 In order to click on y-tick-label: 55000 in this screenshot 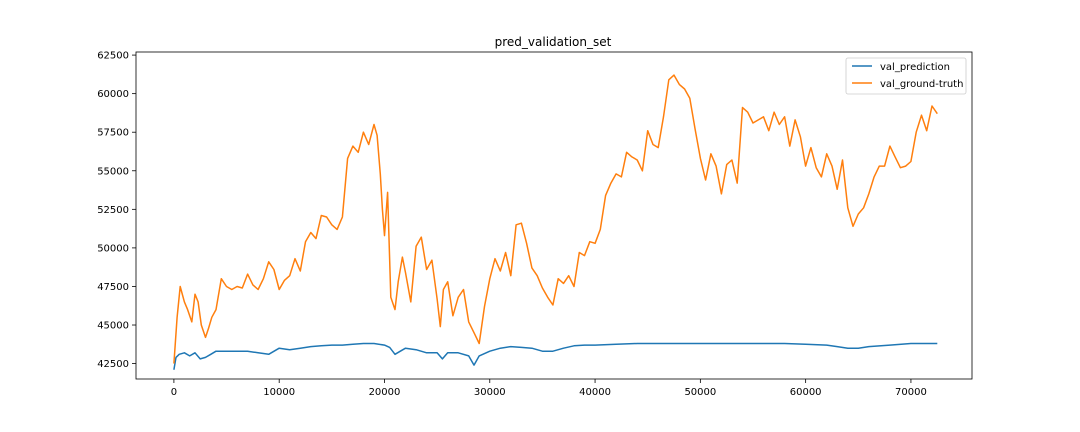, I will do `click(113, 171)`.